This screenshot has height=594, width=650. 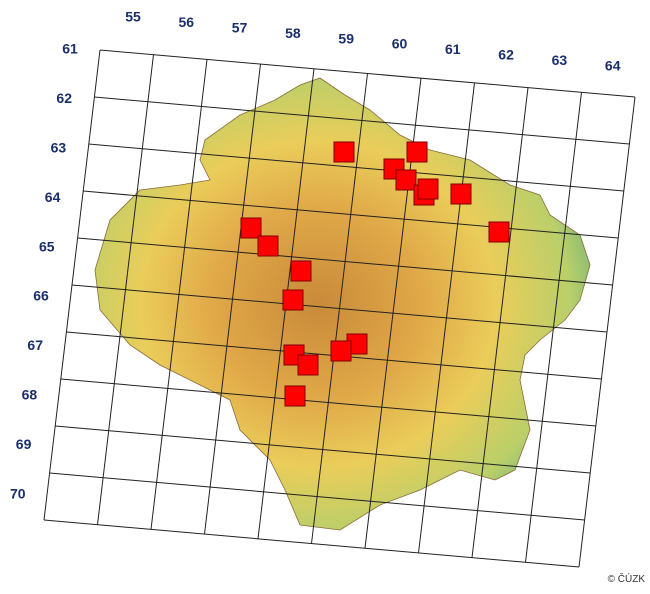 I want to click on row-label: 64, so click(x=53, y=197).